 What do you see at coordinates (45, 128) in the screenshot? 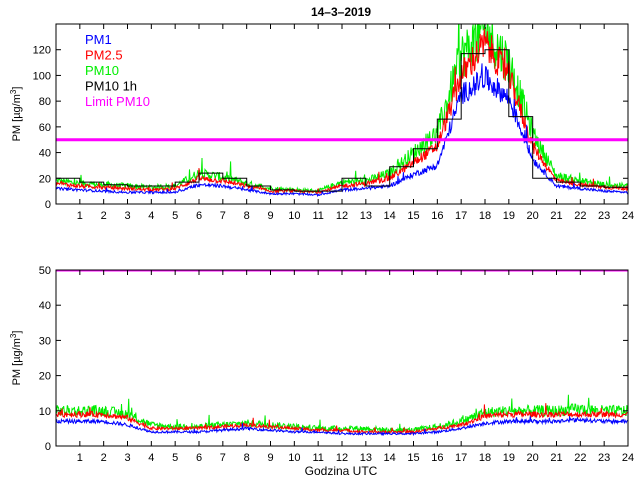
I see `y-tick-label: 60` at bounding box center [45, 128].